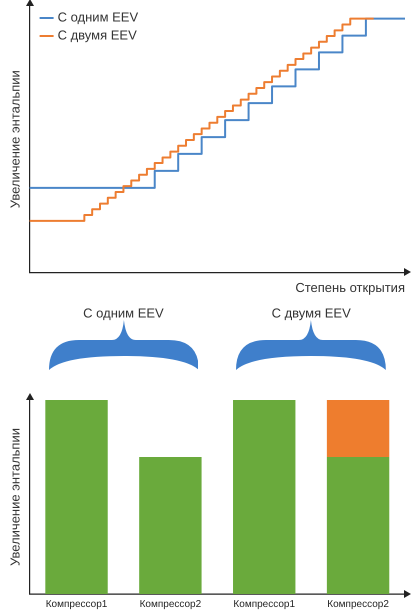 The height and width of the screenshot is (614, 415). Describe the element at coordinates (123, 313) in the screenshot. I see `text: С одним EEV` at that location.